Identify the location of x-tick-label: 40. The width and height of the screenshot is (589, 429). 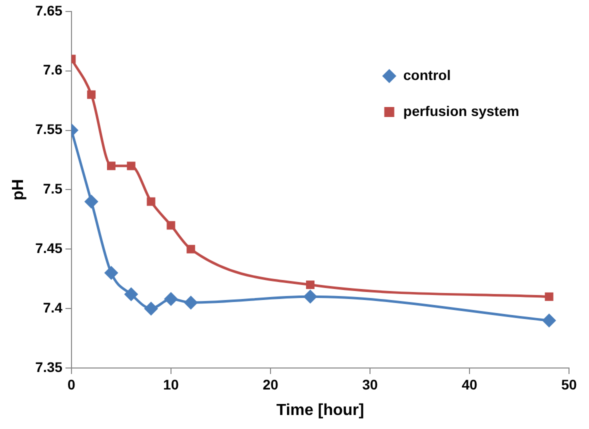
(470, 384).